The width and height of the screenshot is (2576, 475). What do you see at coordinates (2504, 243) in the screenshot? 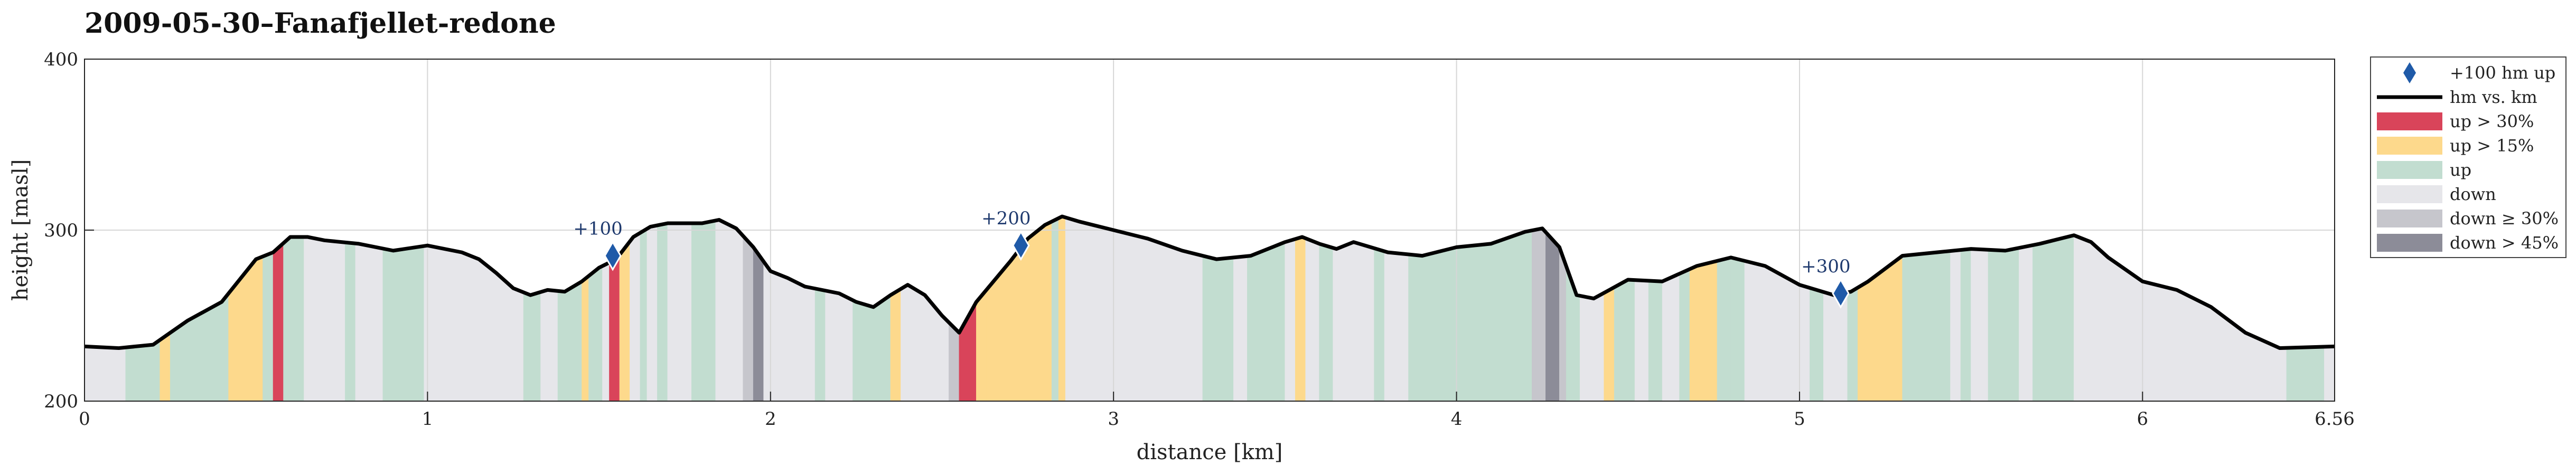
I see `legend-label: down > 45%` at bounding box center [2504, 243].